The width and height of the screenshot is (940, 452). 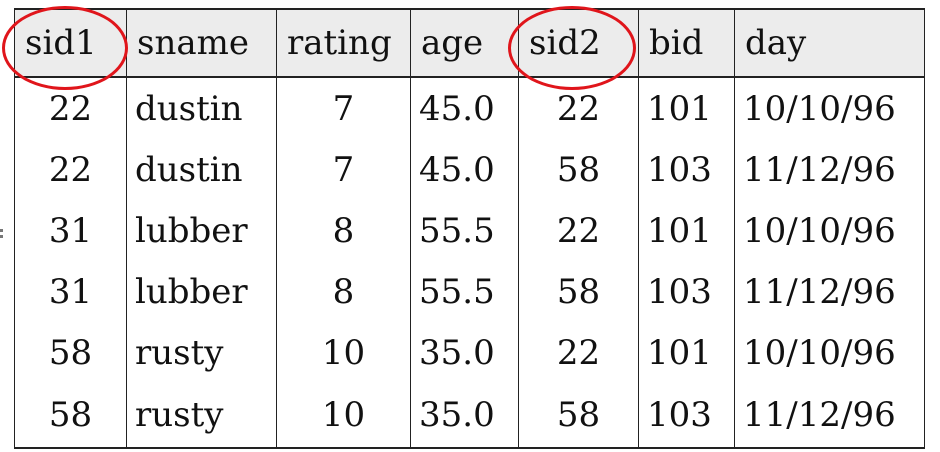 I want to click on header-age: age, so click(x=464, y=43).